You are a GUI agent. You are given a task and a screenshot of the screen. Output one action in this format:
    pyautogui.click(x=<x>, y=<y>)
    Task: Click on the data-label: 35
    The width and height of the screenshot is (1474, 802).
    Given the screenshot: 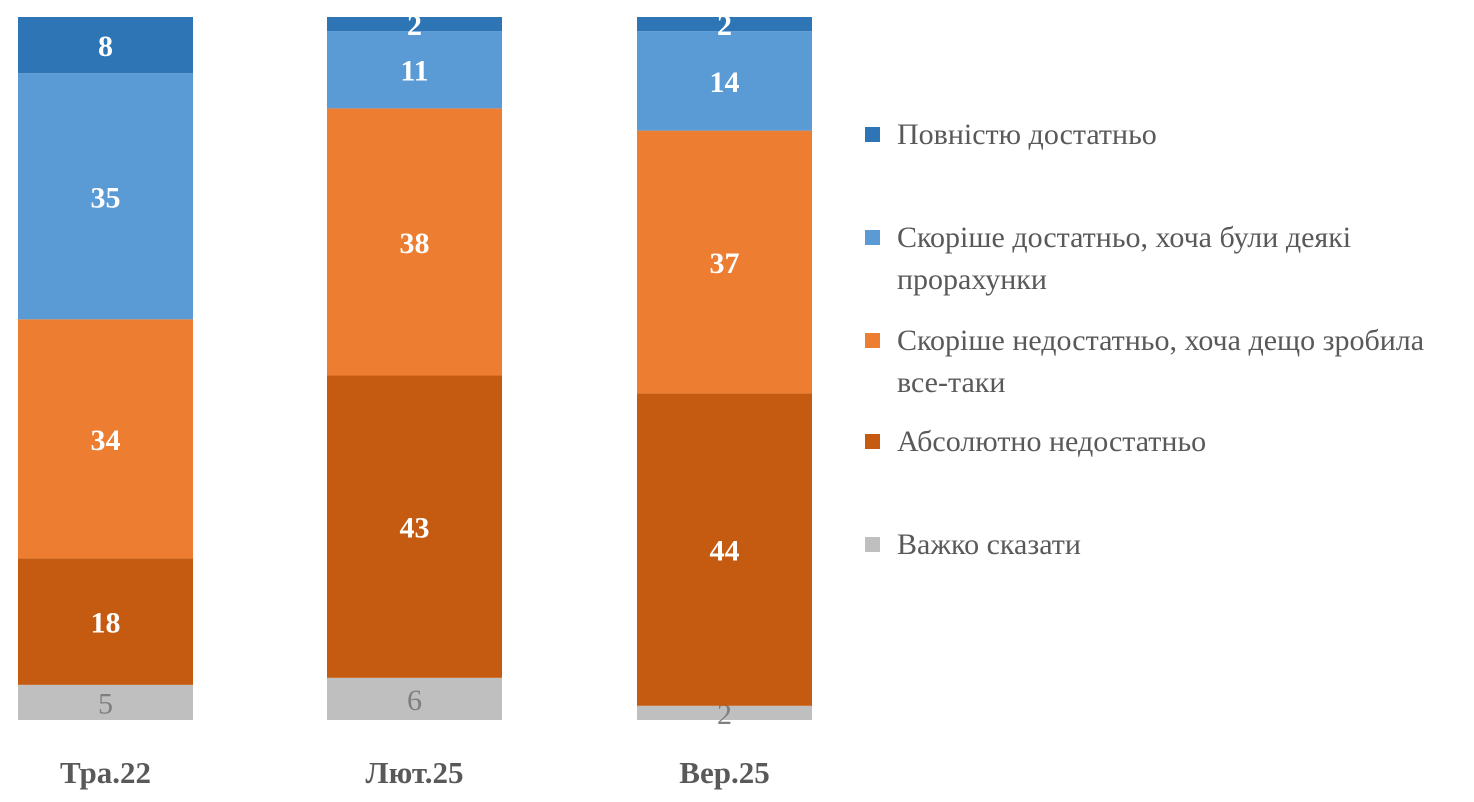 What is the action you would take?
    pyautogui.click(x=106, y=197)
    